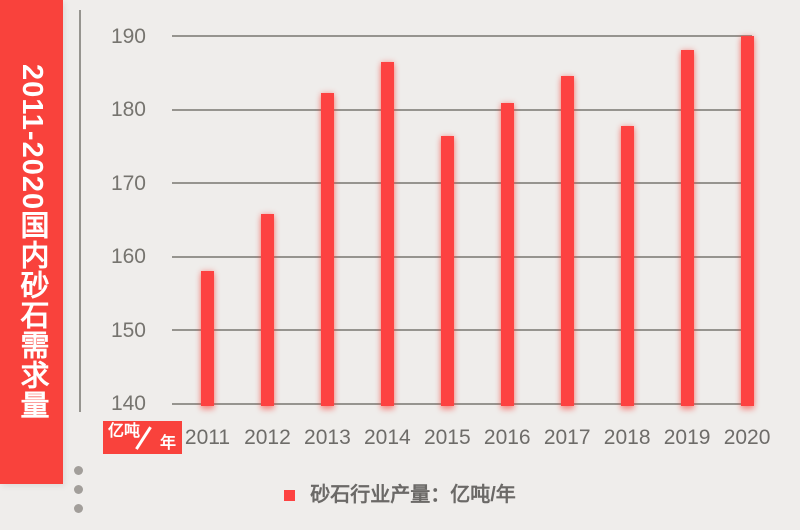 The height and width of the screenshot is (530, 800). I want to click on bar-2012, so click(267, 309).